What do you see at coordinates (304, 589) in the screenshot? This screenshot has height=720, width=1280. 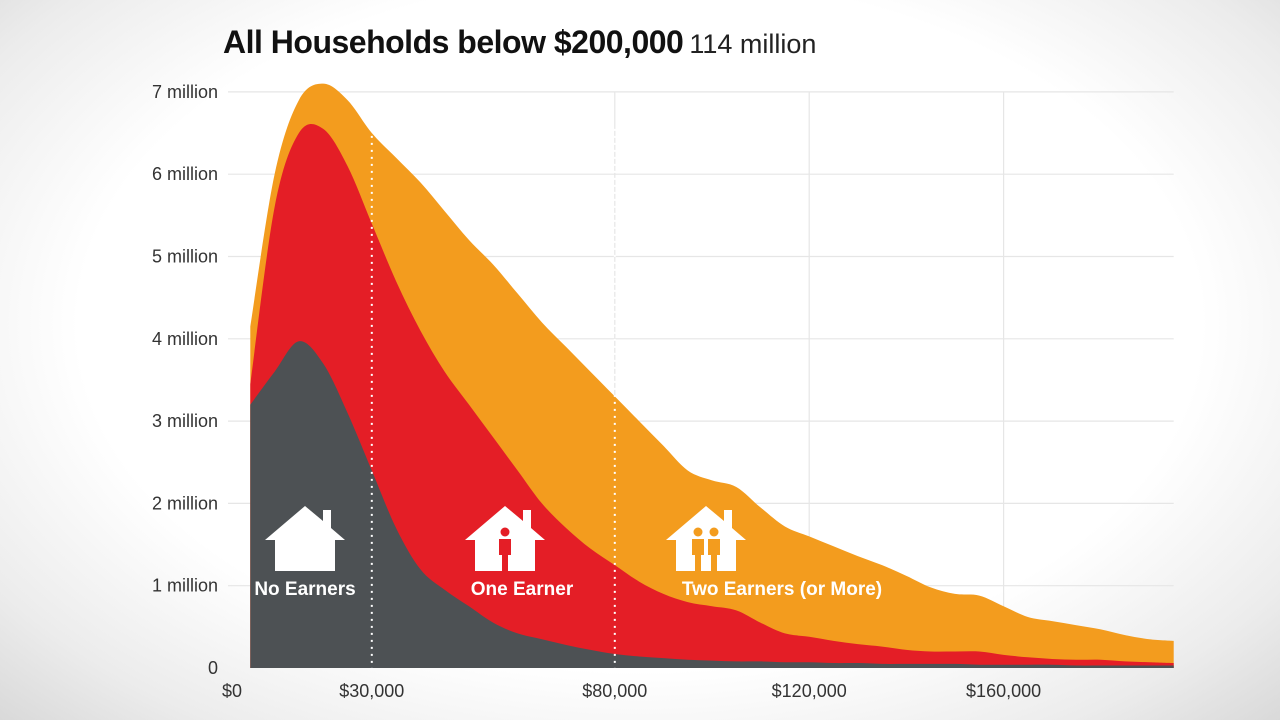 I see `series-label: No Earners` at bounding box center [304, 589].